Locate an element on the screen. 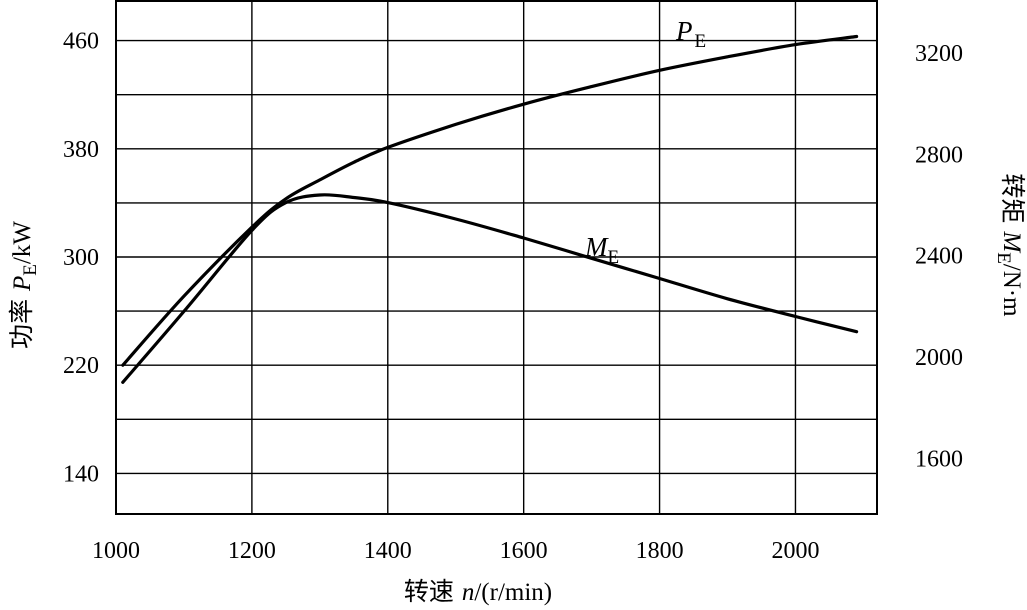 The width and height of the screenshot is (1027, 610). right-tick-label: 3200 is located at coordinates (939, 54).